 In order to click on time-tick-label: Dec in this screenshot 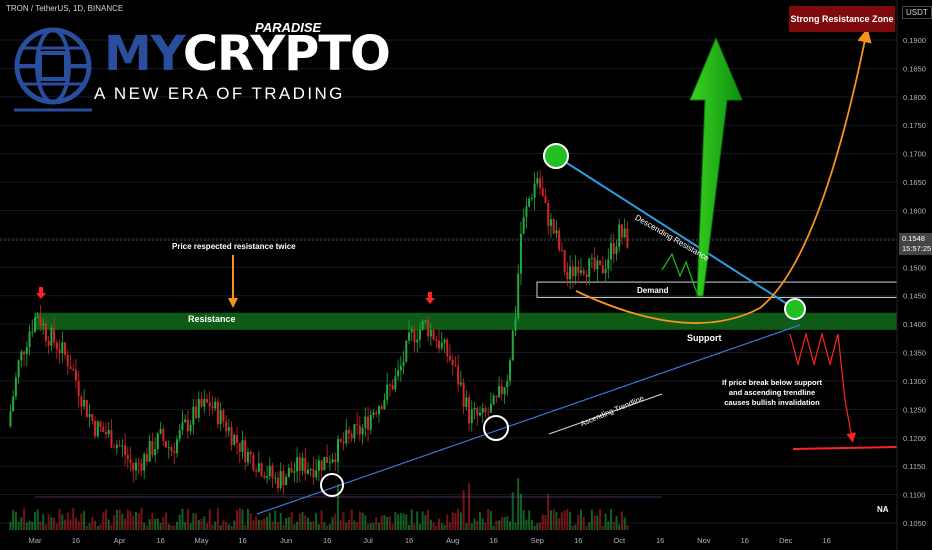, I will do `click(786, 540)`.